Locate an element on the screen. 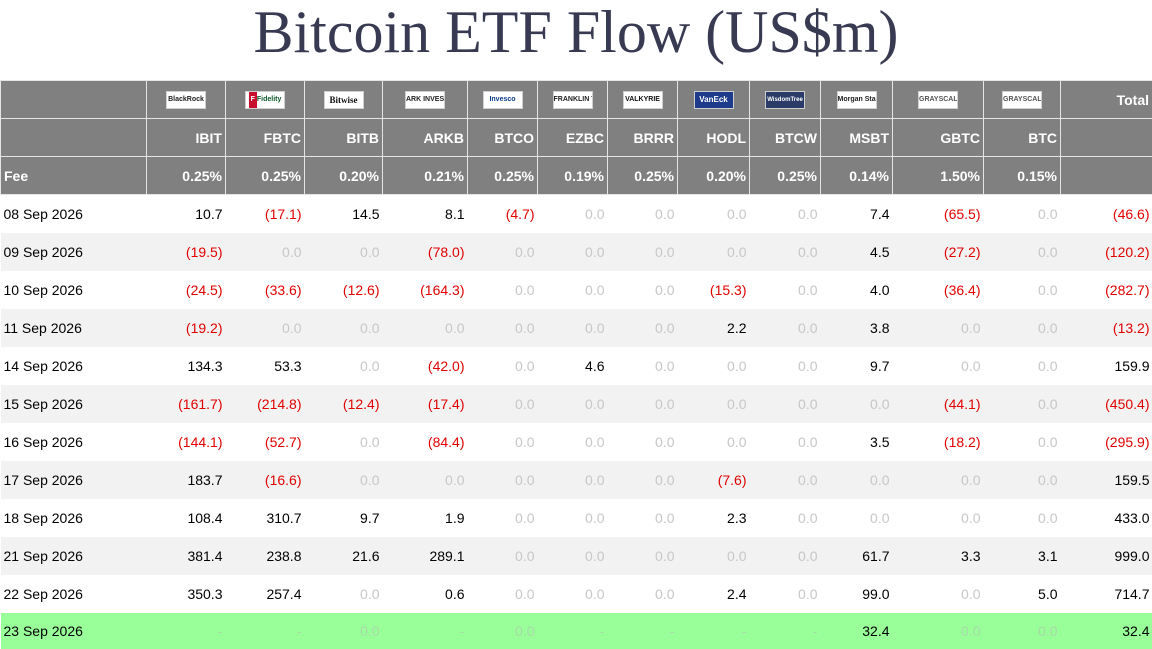  flow-value: (17.1) is located at coordinates (265, 214).